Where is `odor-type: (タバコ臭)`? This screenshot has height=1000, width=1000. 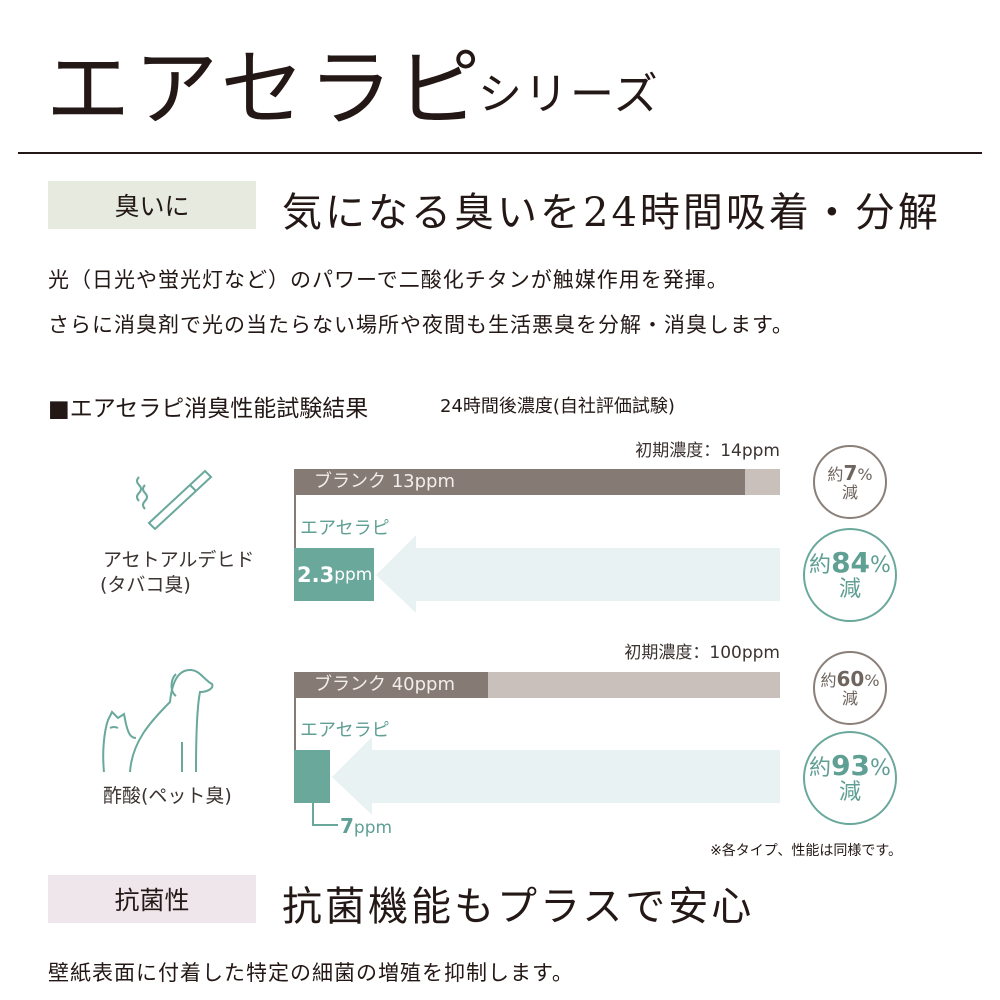
odor-type: (タバコ臭) is located at coordinates (145, 585).